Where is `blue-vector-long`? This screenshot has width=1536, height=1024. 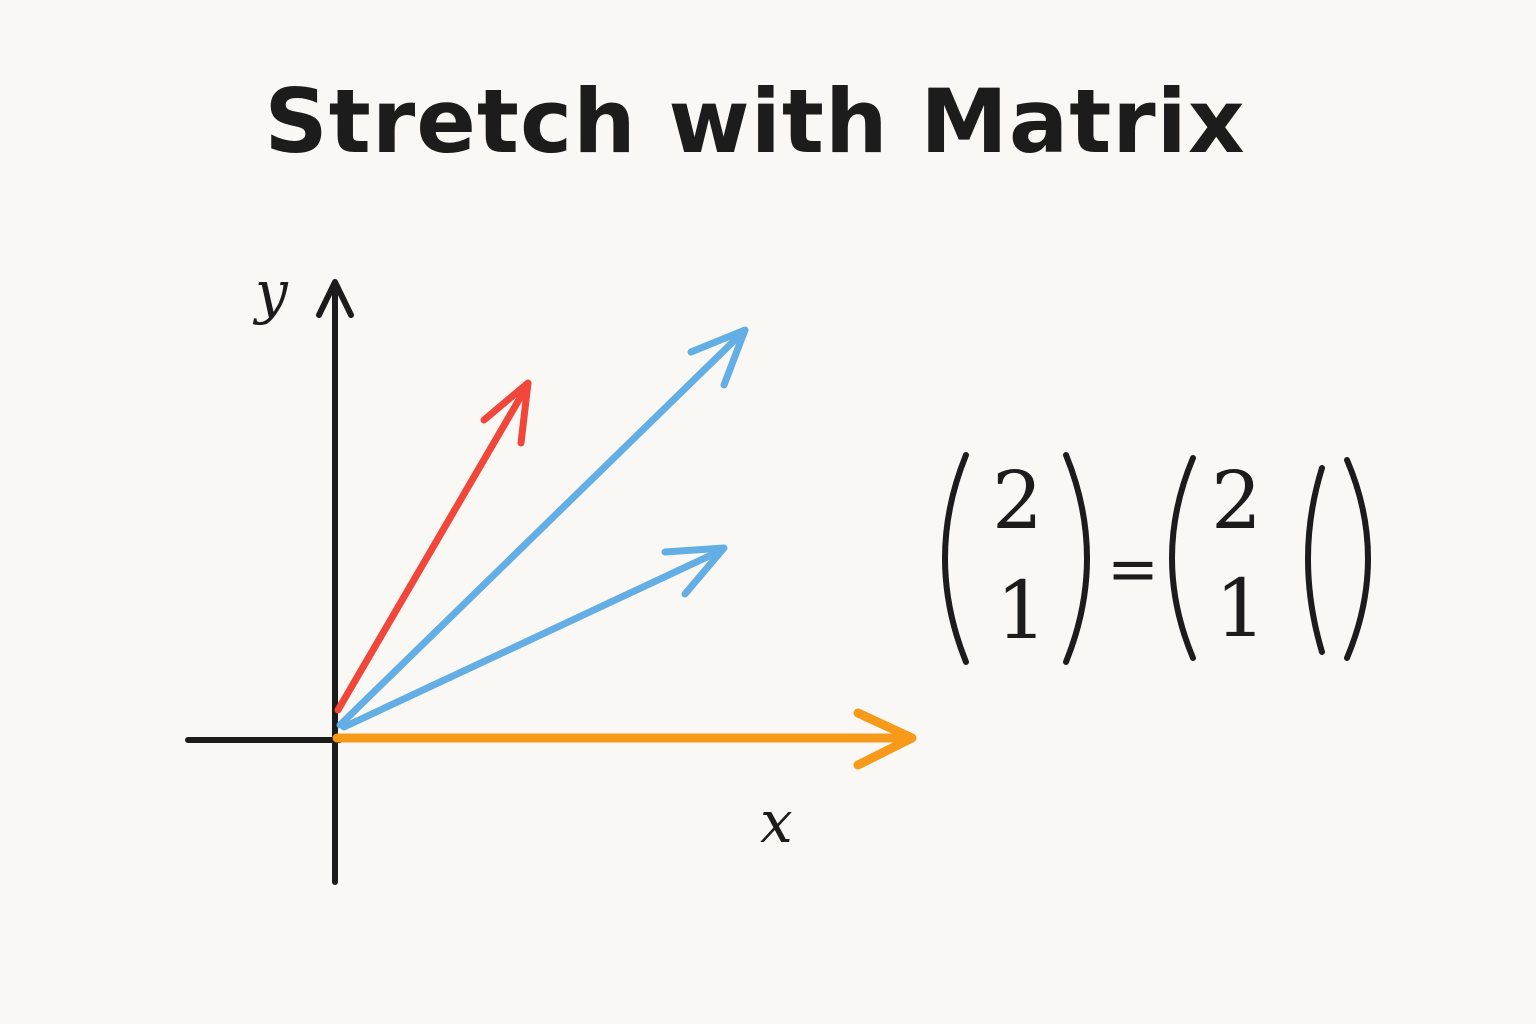
blue-vector-long is located at coordinates (542, 527).